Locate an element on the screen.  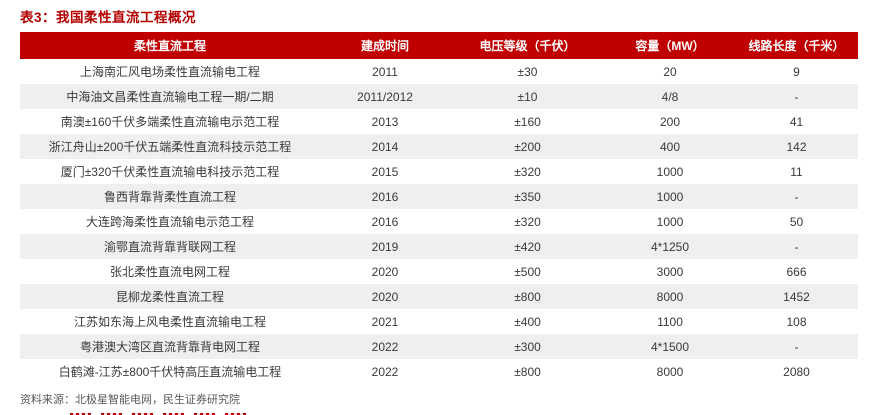
table-cell: ±500 is located at coordinates (527, 271).